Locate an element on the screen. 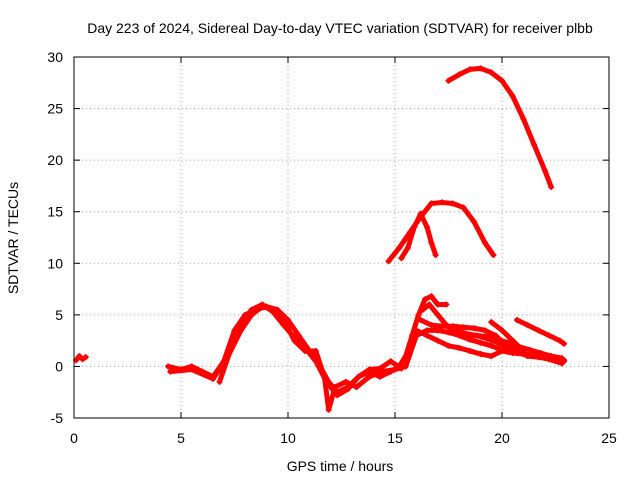  y-tick-label: -5 is located at coordinates (57, 418).